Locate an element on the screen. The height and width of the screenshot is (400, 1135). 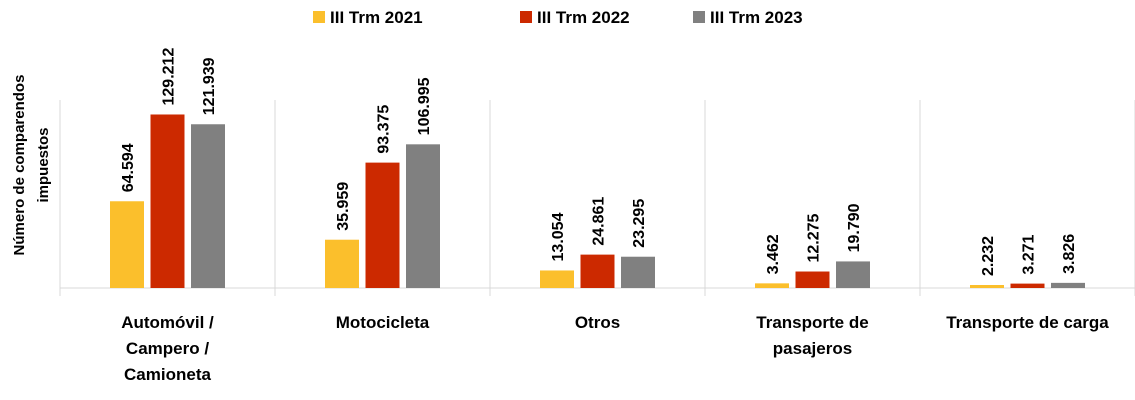
data-label: 3.826 is located at coordinates (1069, 254).